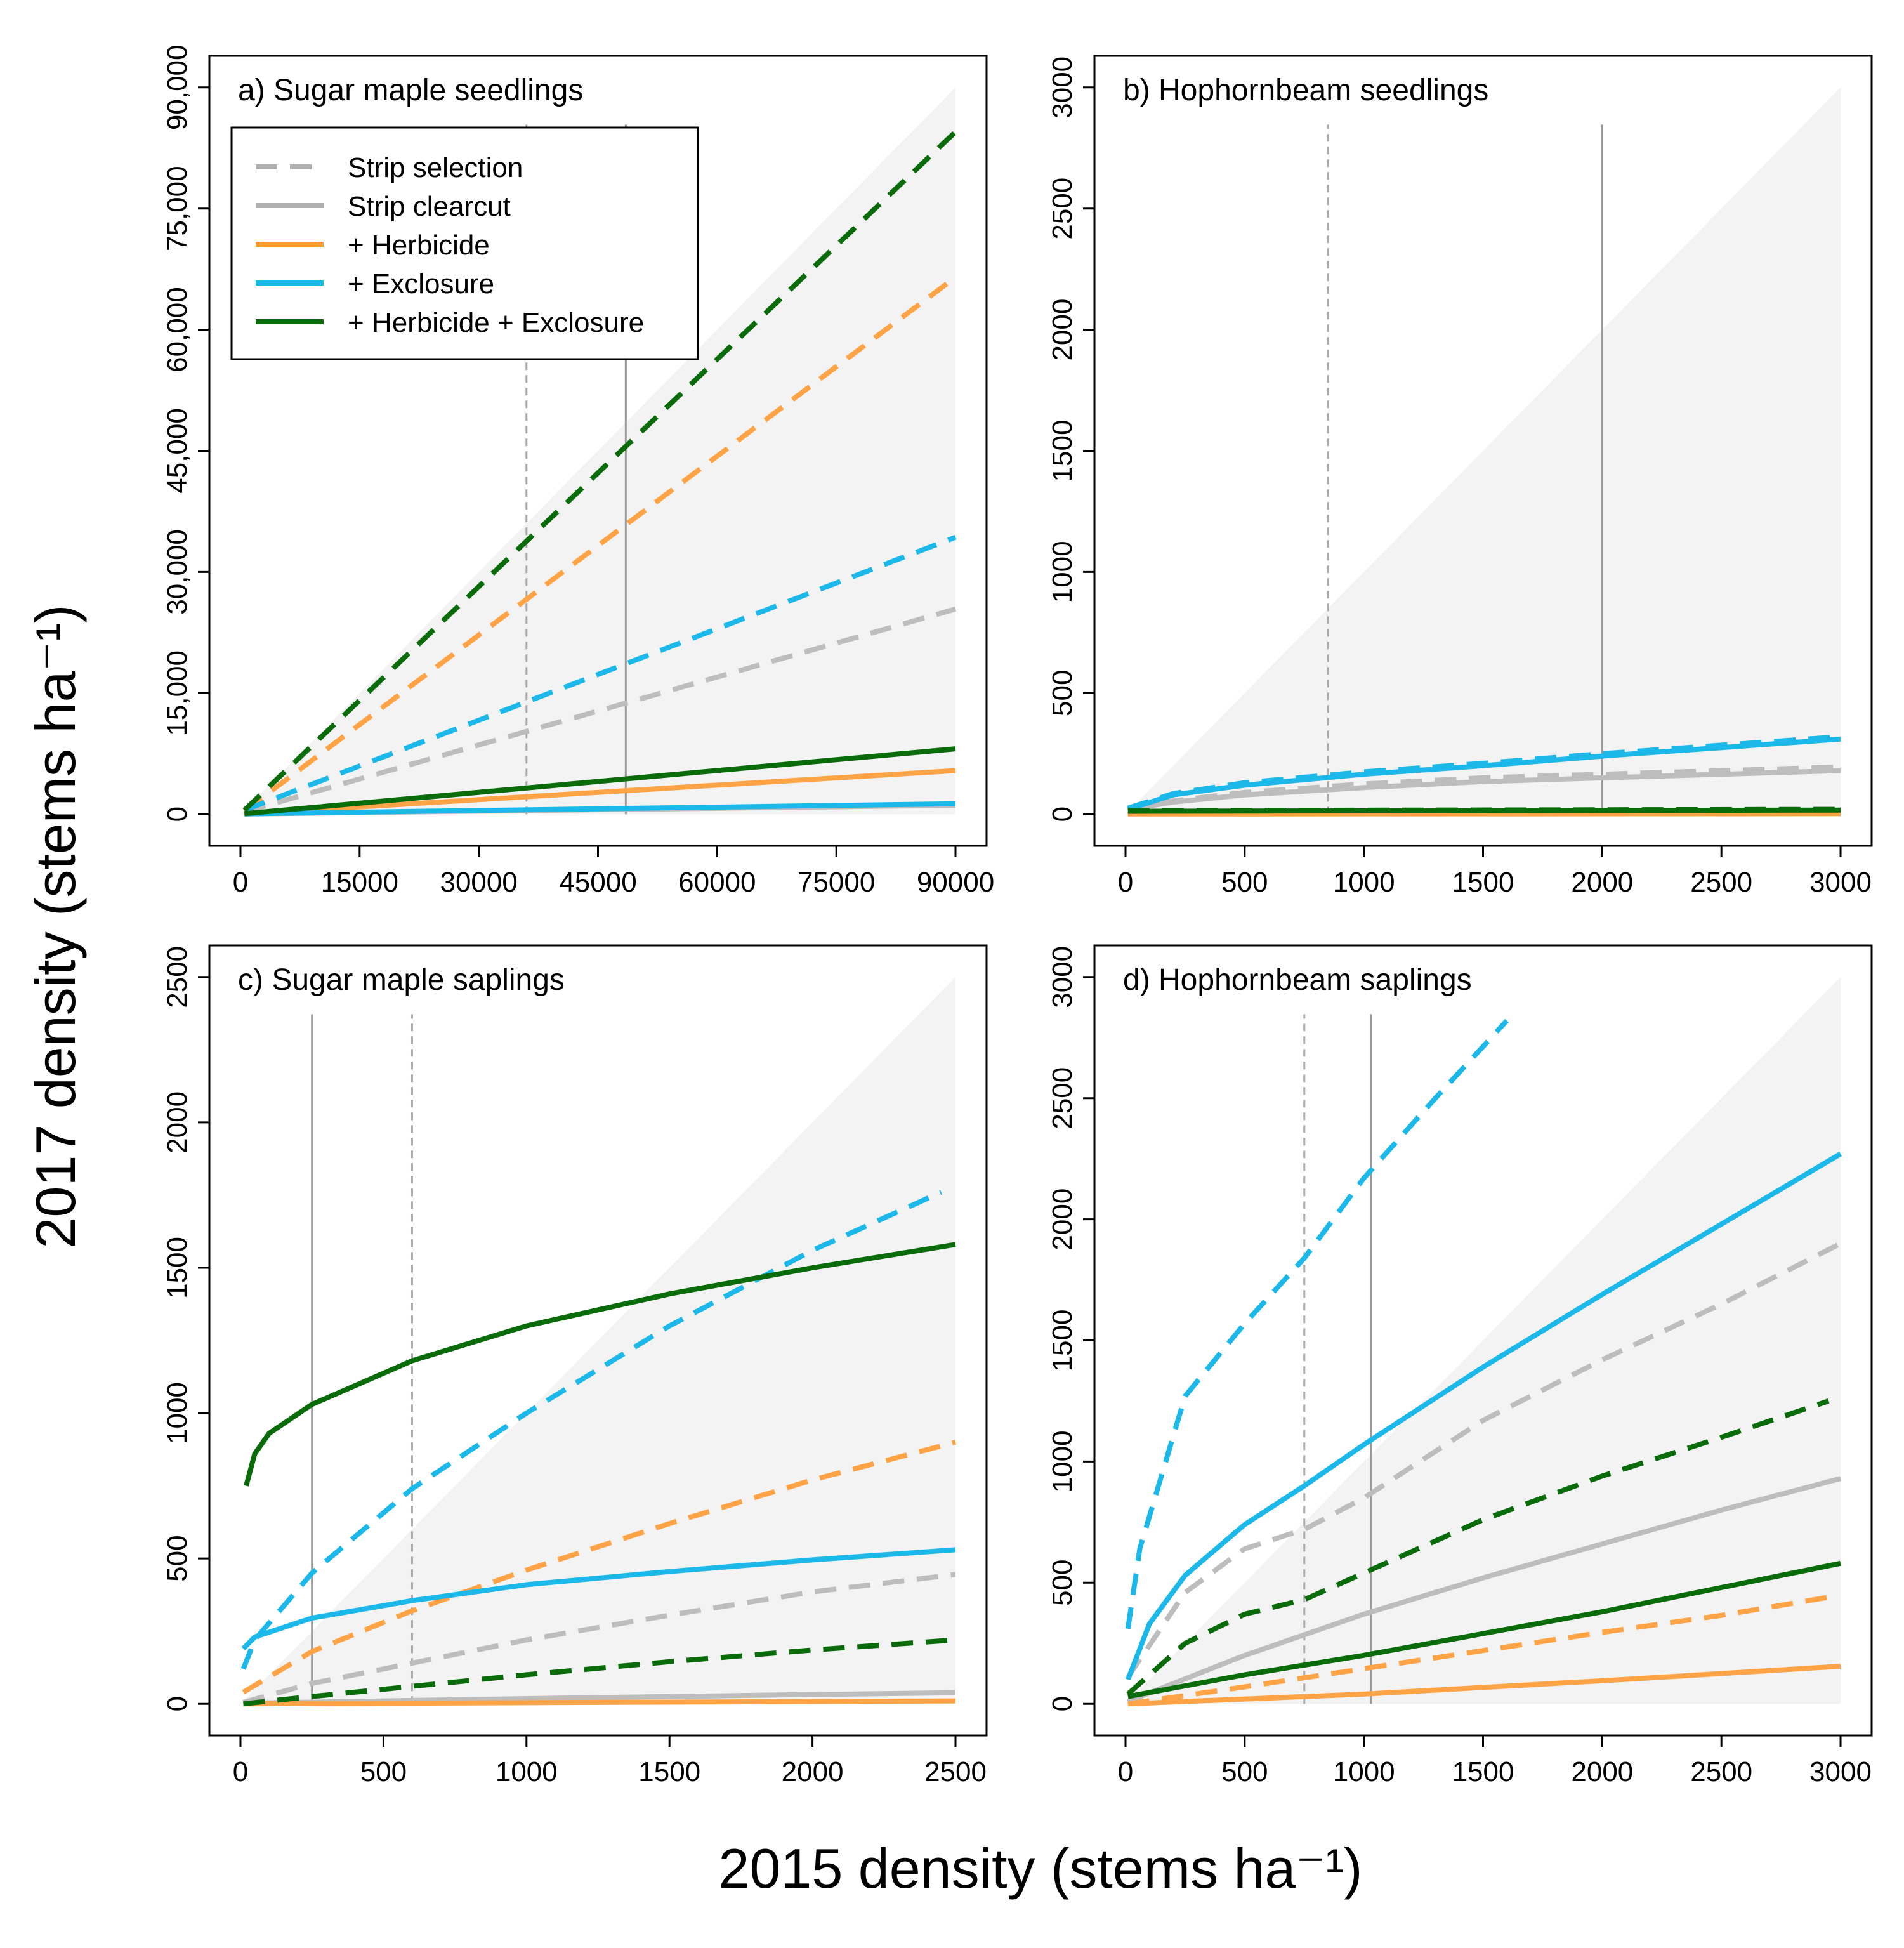  Describe the element at coordinates (359, 882) in the screenshot. I see `x-tick-label: 15000` at that location.